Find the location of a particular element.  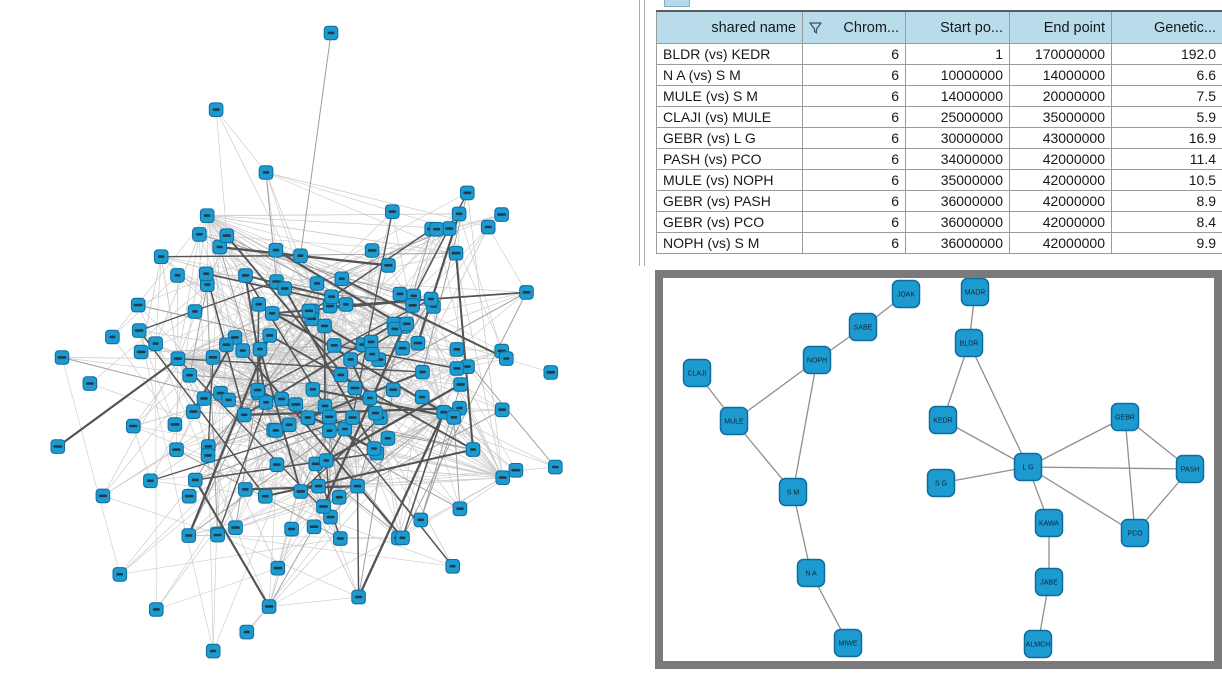

network-node: ALMCH is located at coordinates (1038, 644).